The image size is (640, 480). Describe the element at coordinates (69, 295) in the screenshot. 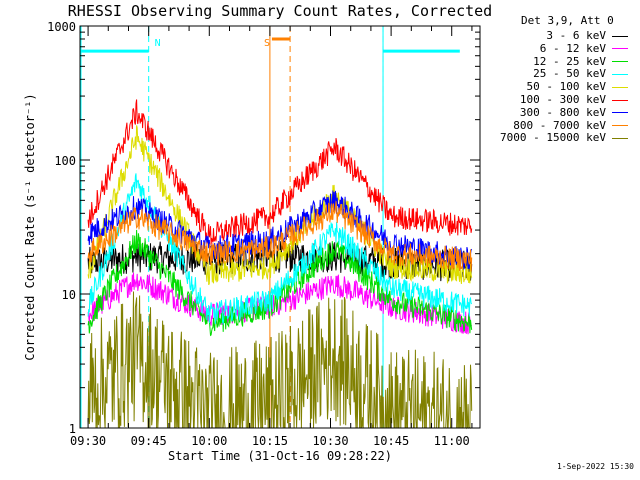

I see `y-tick-label: 10` at that location.